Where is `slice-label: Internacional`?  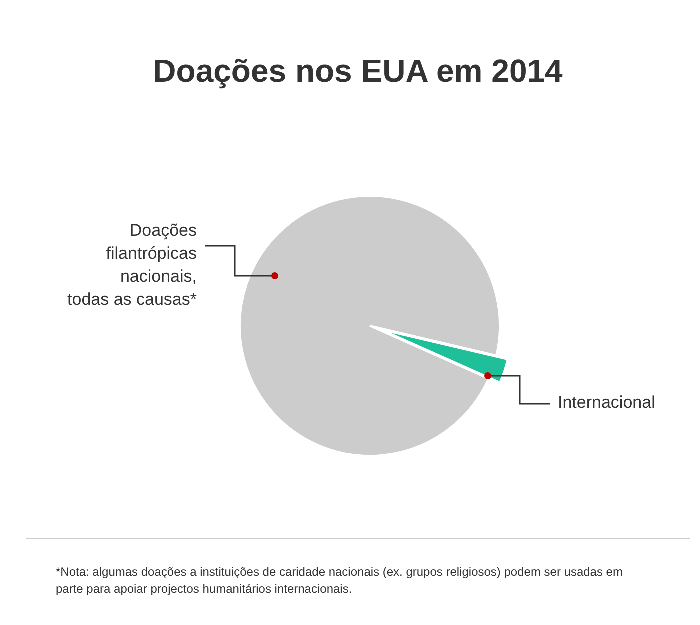 slice-label: Internacional is located at coordinates (607, 402).